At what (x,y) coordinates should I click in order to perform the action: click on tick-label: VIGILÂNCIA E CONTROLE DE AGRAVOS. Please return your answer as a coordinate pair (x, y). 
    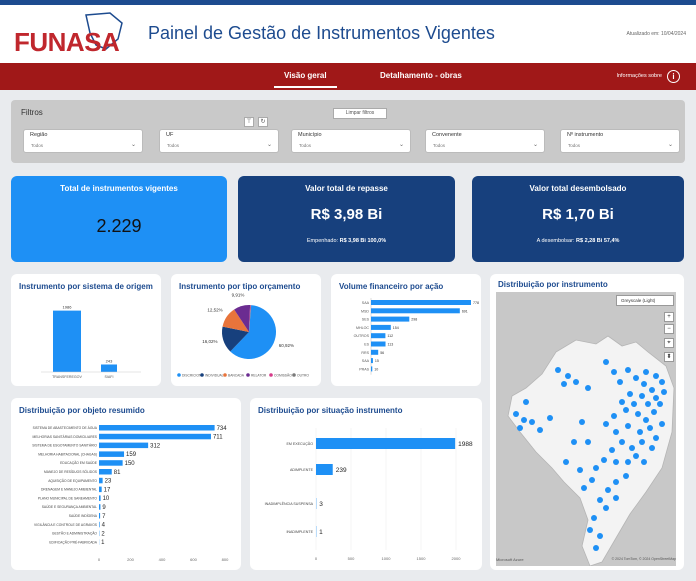
    Looking at the image, I should click on (66, 525).